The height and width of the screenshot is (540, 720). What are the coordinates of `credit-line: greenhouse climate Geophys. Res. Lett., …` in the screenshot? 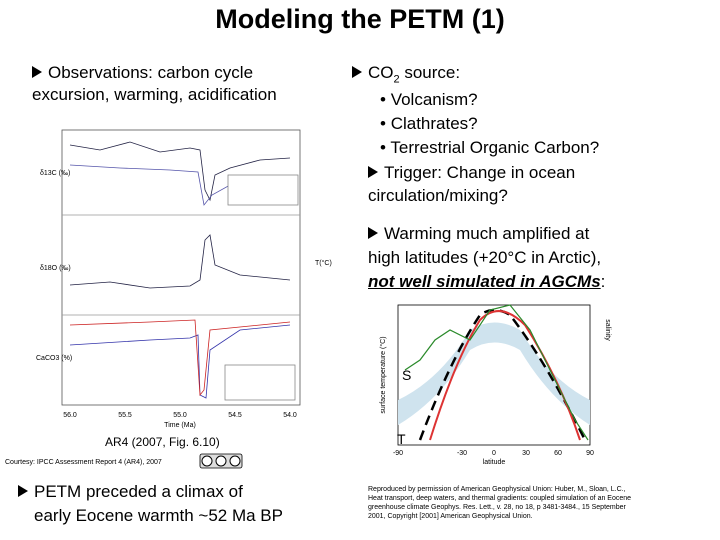 It's located at (497, 507).